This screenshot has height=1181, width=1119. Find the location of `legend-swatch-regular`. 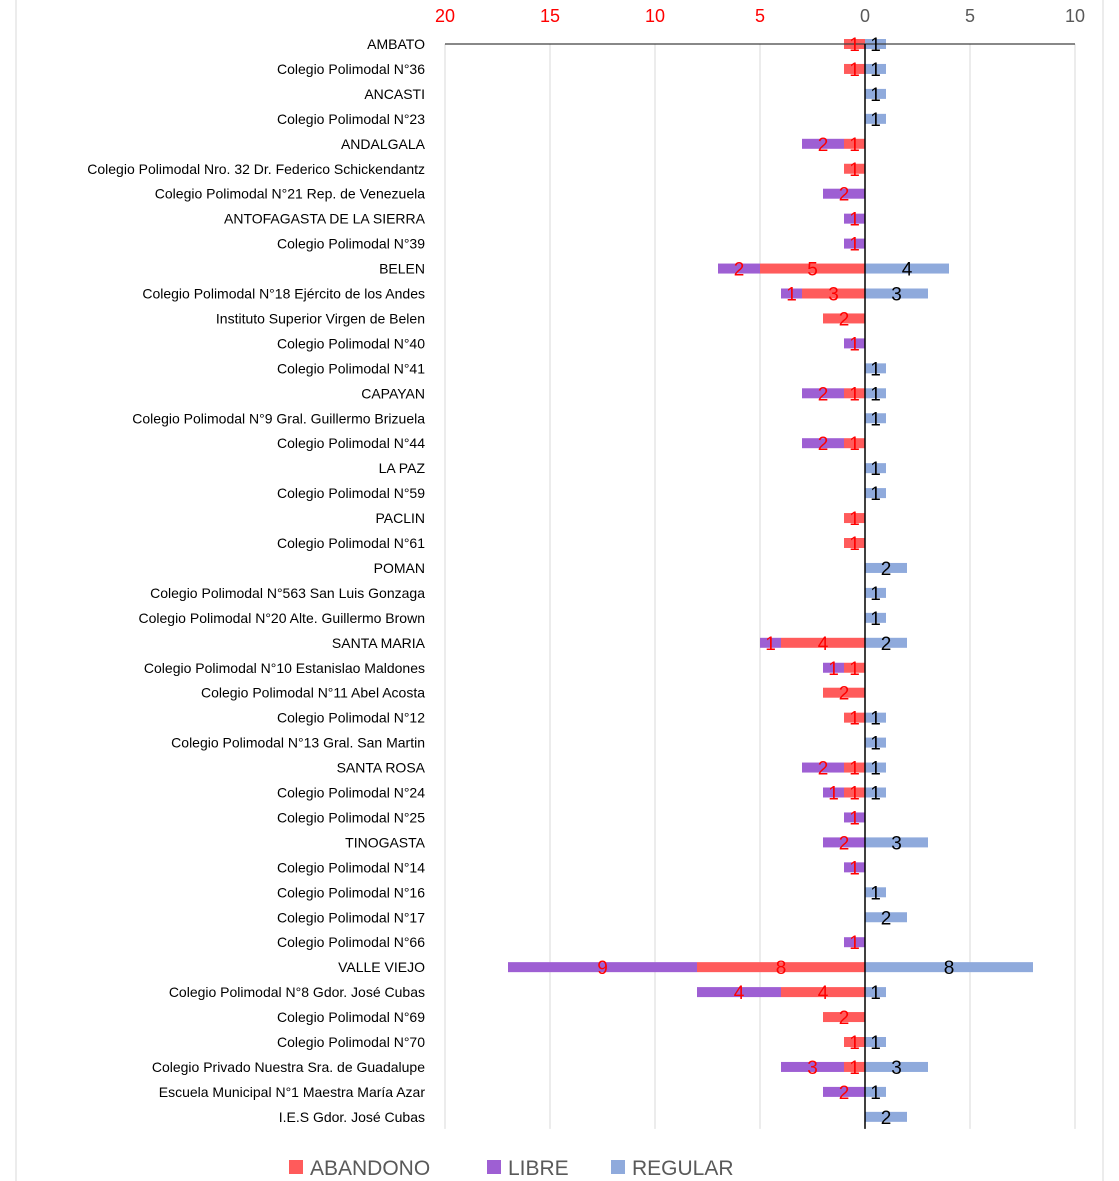

legend-swatch-regular is located at coordinates (618, 1167).